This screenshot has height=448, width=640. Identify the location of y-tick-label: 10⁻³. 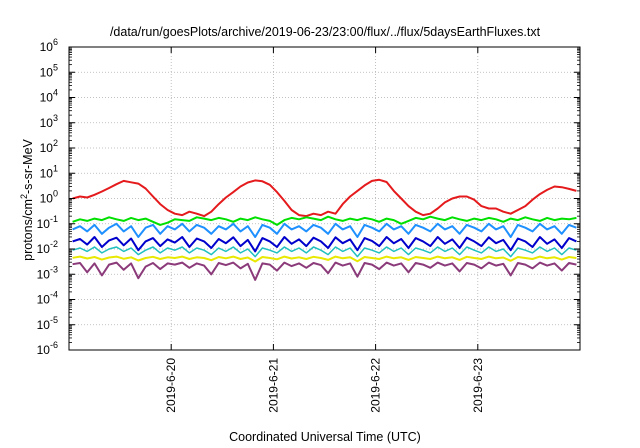
(47, 272).